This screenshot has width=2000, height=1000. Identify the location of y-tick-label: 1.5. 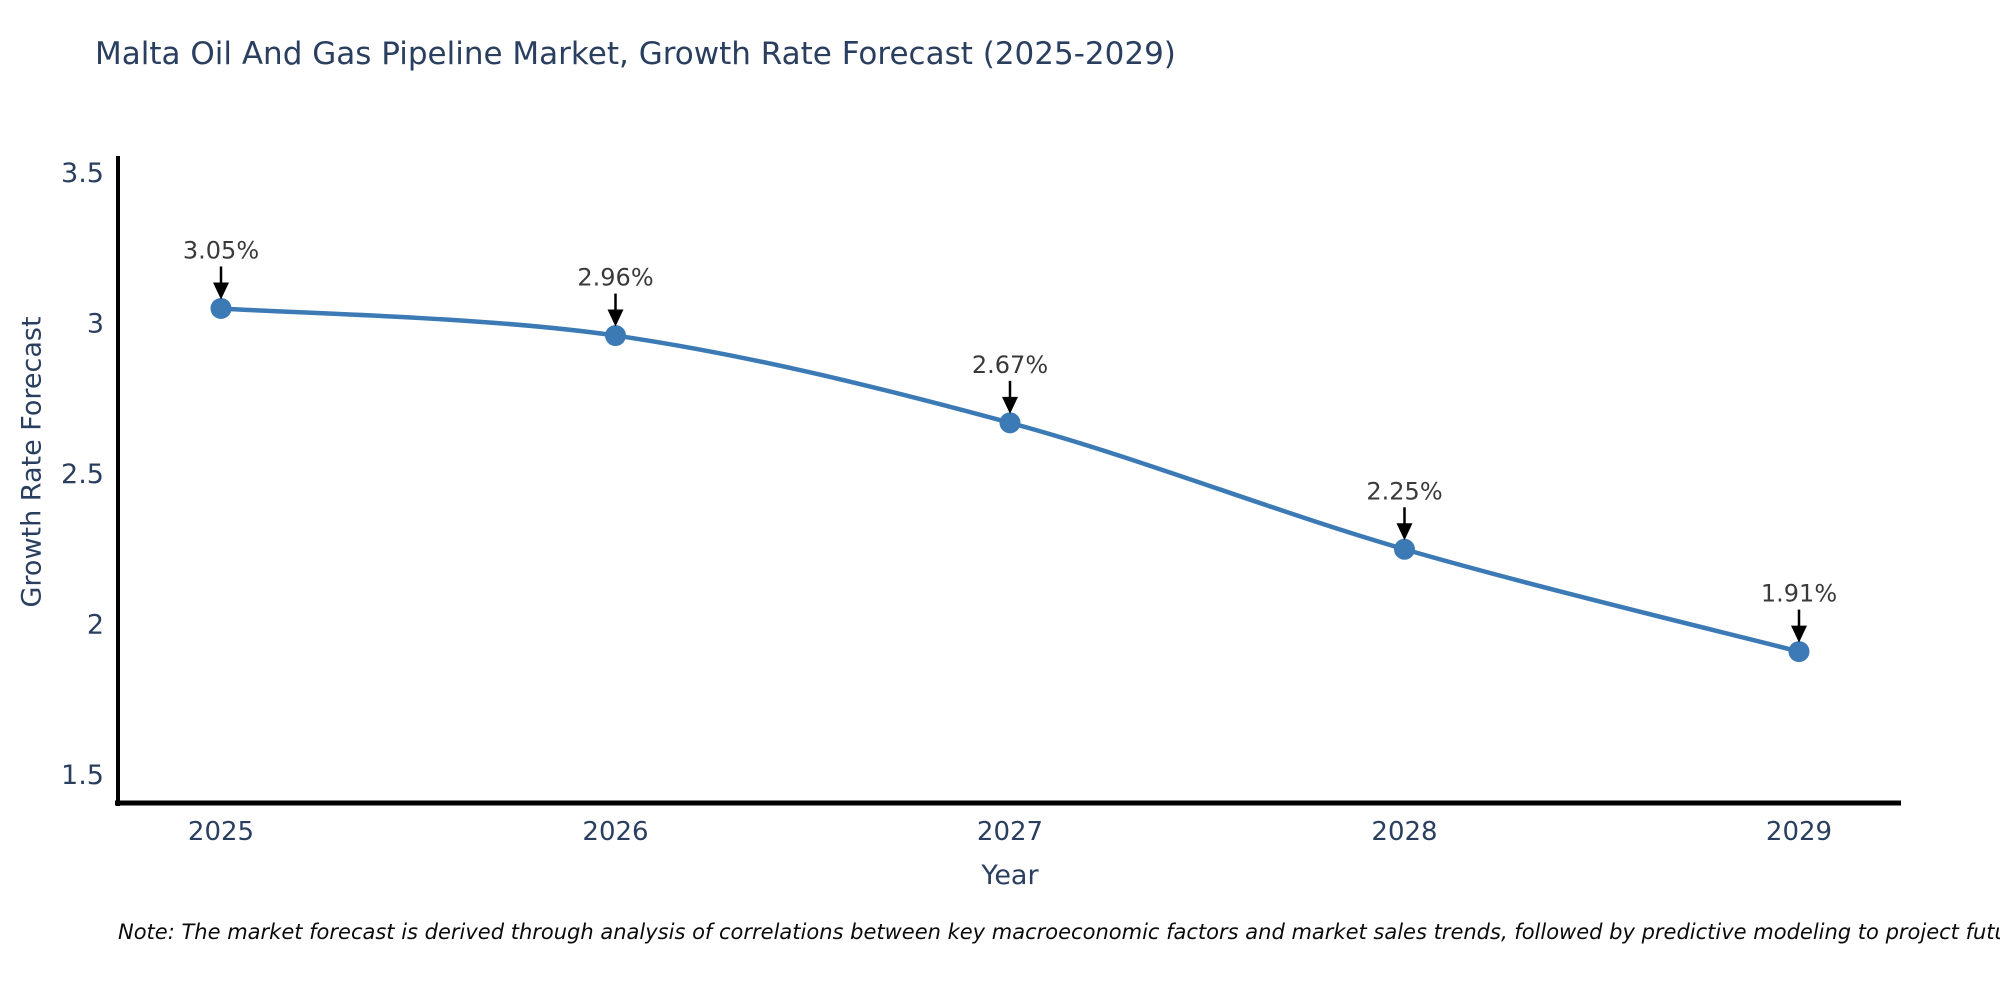
(82, 775).